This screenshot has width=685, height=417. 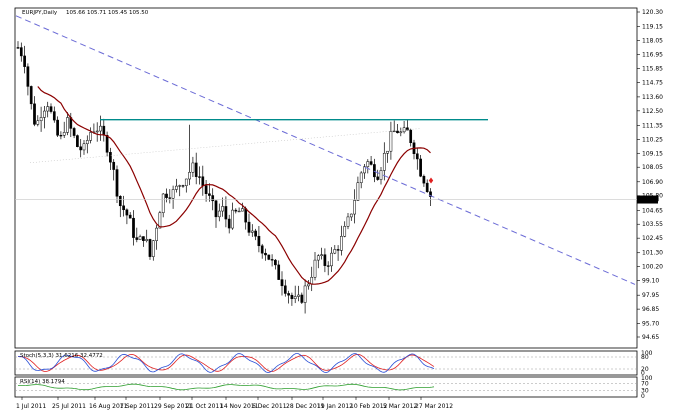 I want to click on y-tick-label: 116.95, so click(x=652, y=54).